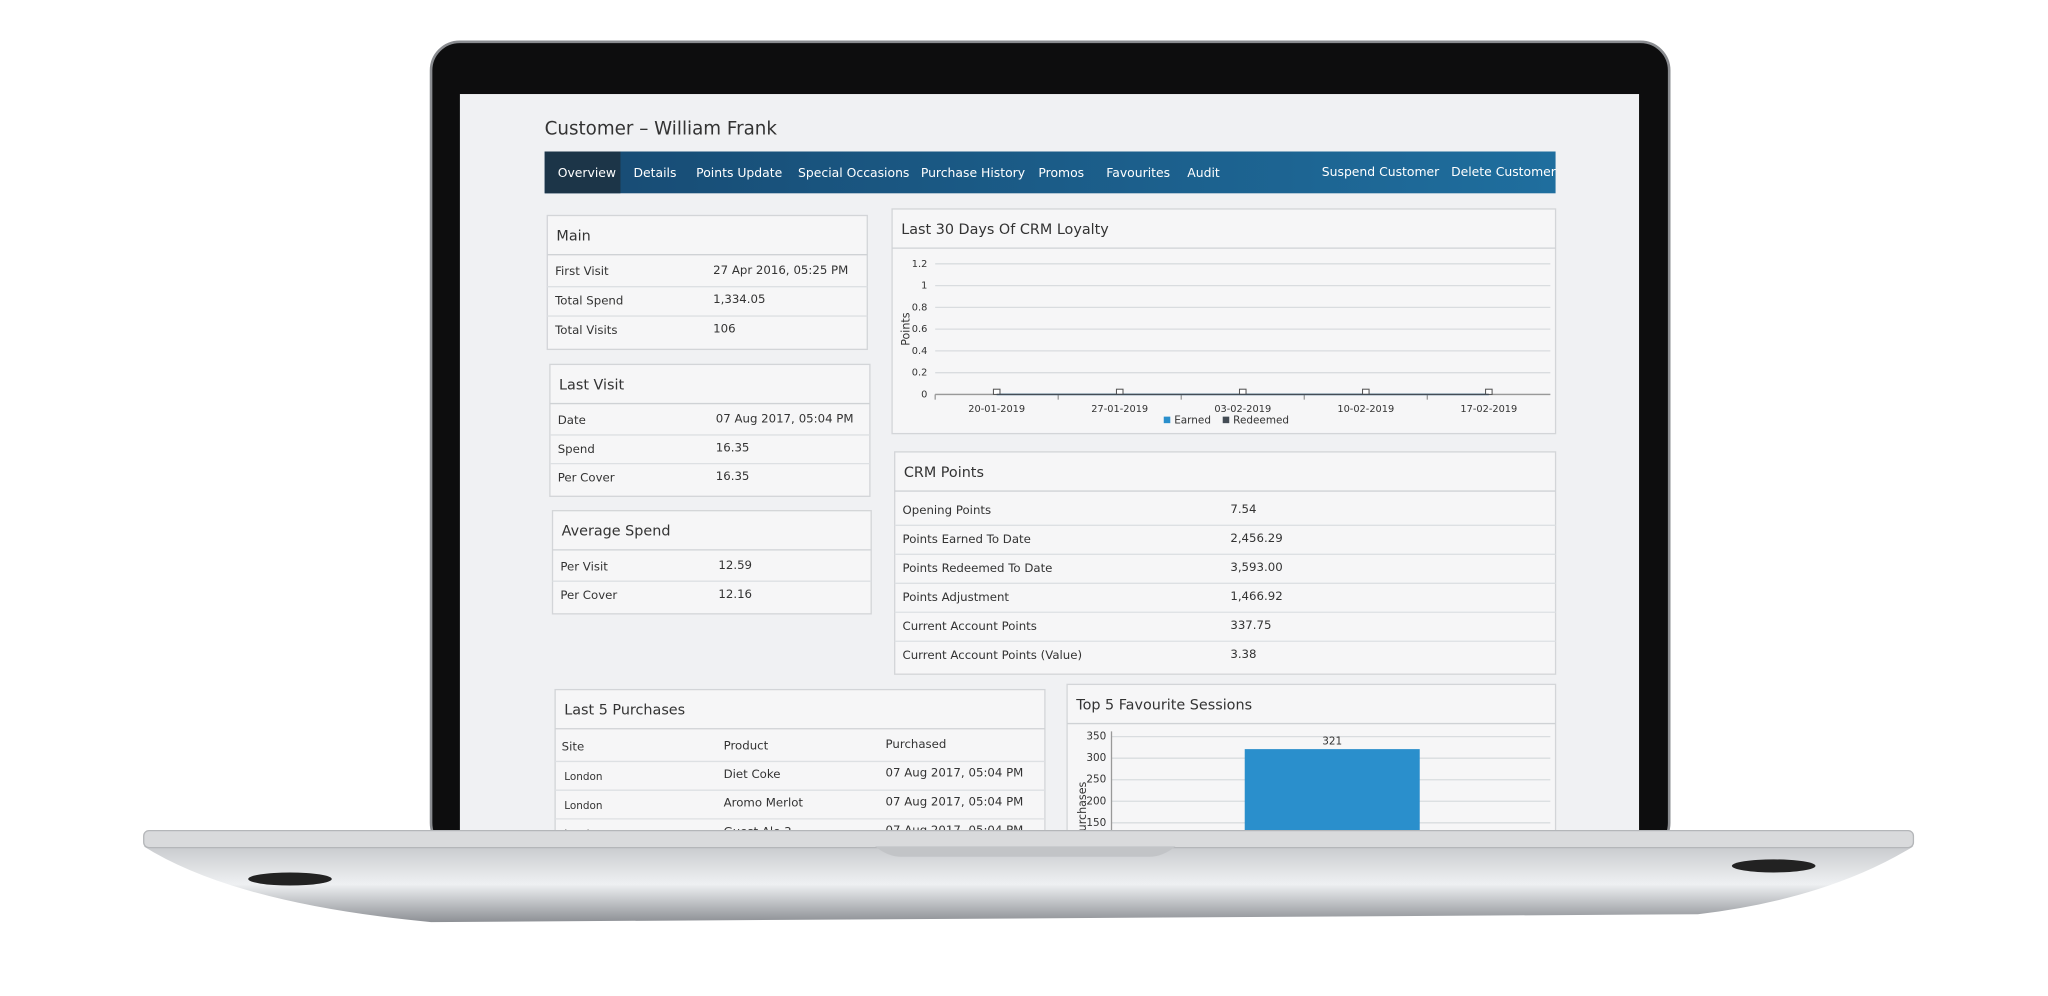 This screenshot has width=2048, height=996. Describe the element at coordinates (1192, 421) in the screenshot. I see `legend-label: Earned` at that location.